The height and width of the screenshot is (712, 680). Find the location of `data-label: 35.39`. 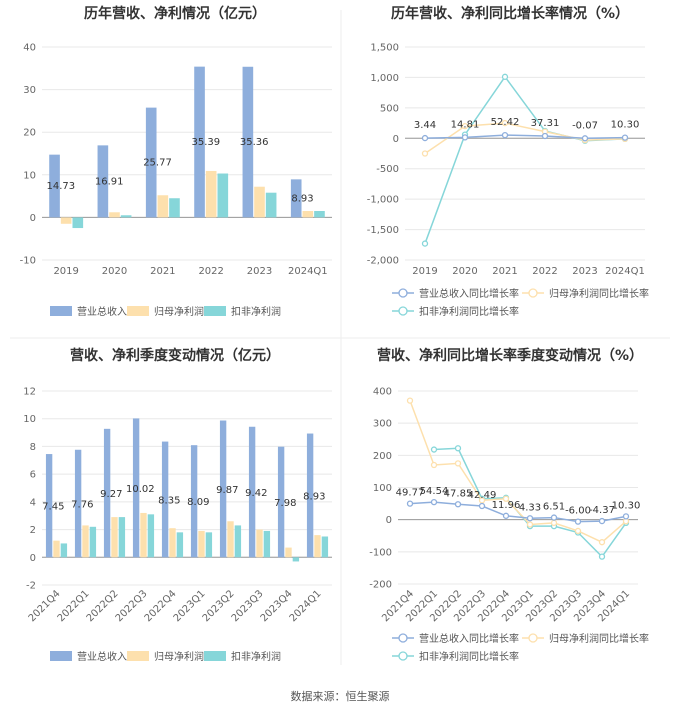

data-label: 35.39 is located at coordinates (206, 142).